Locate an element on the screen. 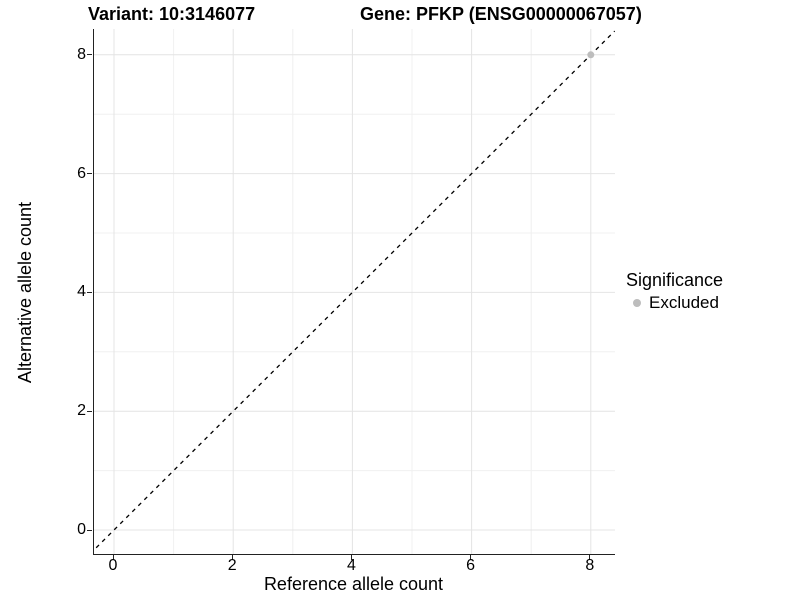 The height and width of the screenshot is (600, 800). y-tick-label: 6 is located at coordinates (81, 173).